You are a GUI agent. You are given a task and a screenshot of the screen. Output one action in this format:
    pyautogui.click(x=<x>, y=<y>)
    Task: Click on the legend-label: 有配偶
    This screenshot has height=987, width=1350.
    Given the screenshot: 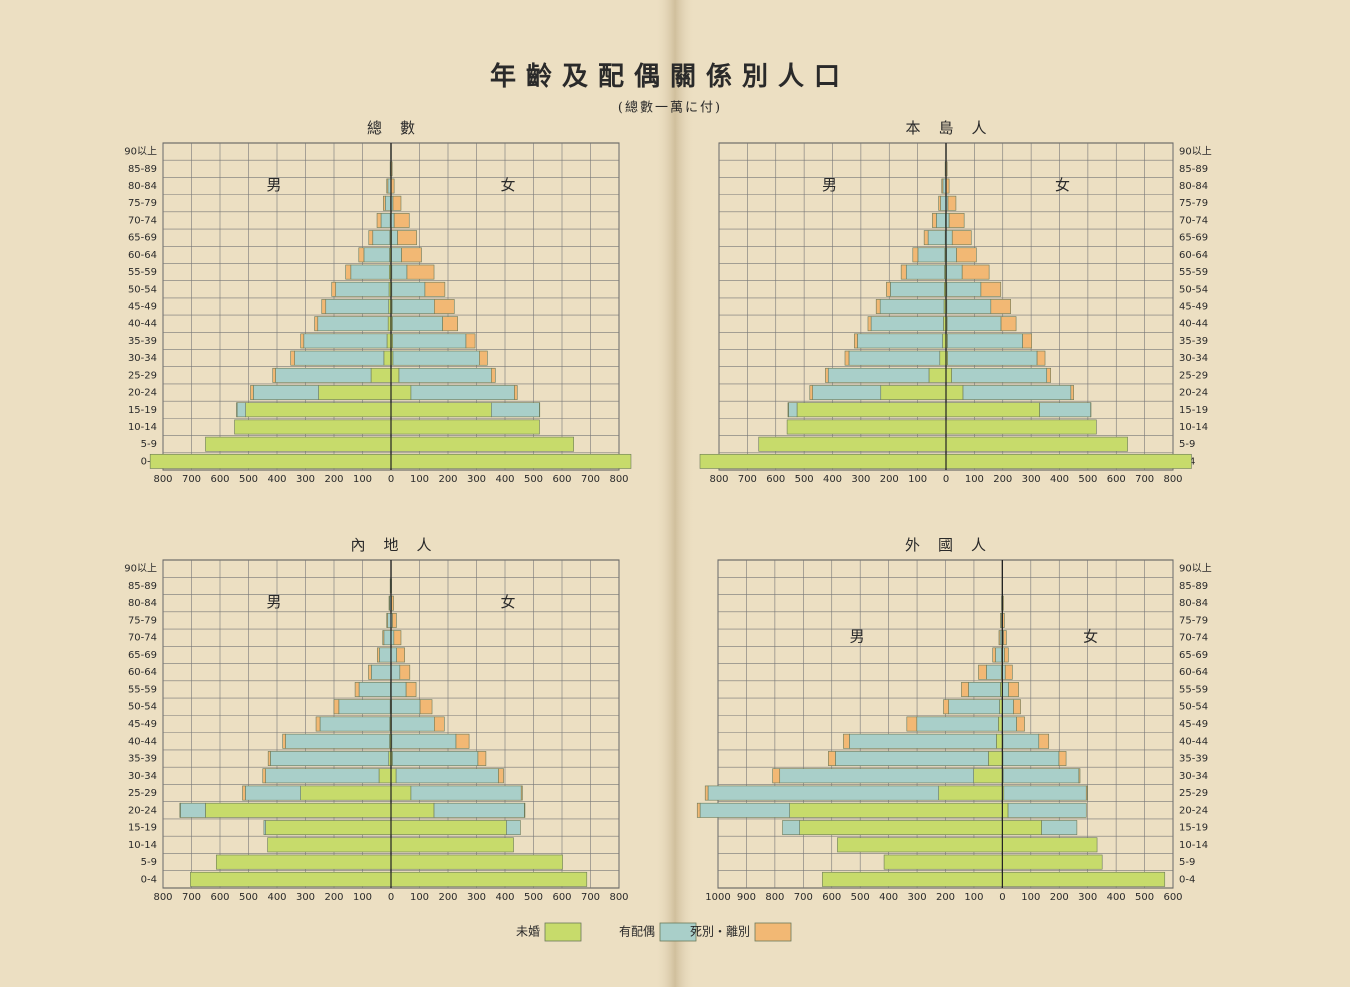 What is the action you would take?
    pyautogui.click(x=637, y=932)
    